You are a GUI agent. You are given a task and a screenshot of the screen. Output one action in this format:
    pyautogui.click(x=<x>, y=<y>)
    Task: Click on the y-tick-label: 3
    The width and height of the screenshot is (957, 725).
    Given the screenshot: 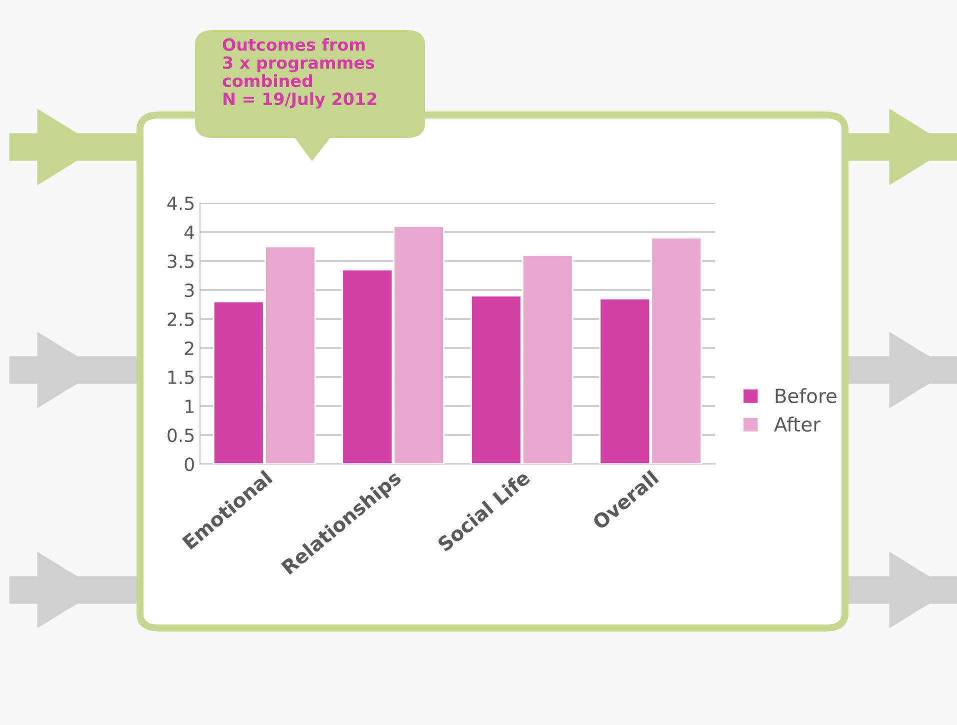 What is the action you would take?
    pyautogui.click(x=189, y=290)
    